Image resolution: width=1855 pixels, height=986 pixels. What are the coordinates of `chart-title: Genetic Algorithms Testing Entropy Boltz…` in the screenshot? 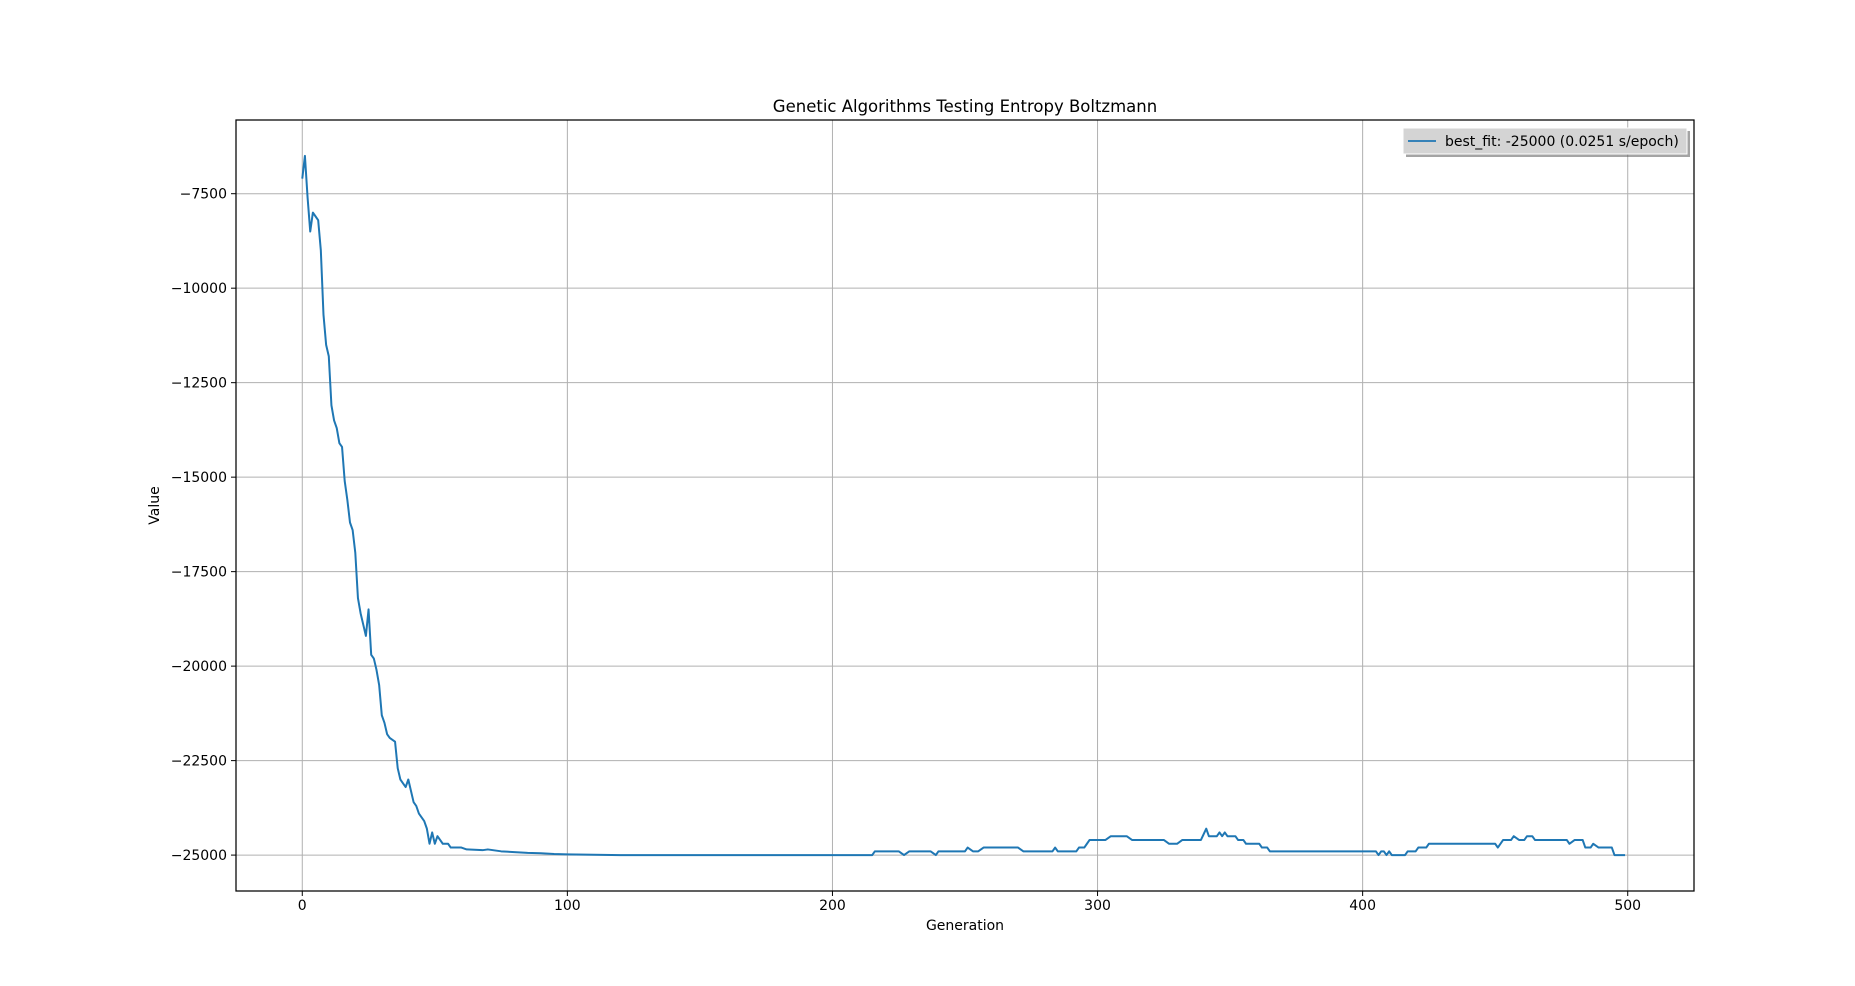 It's located at (965, 106).